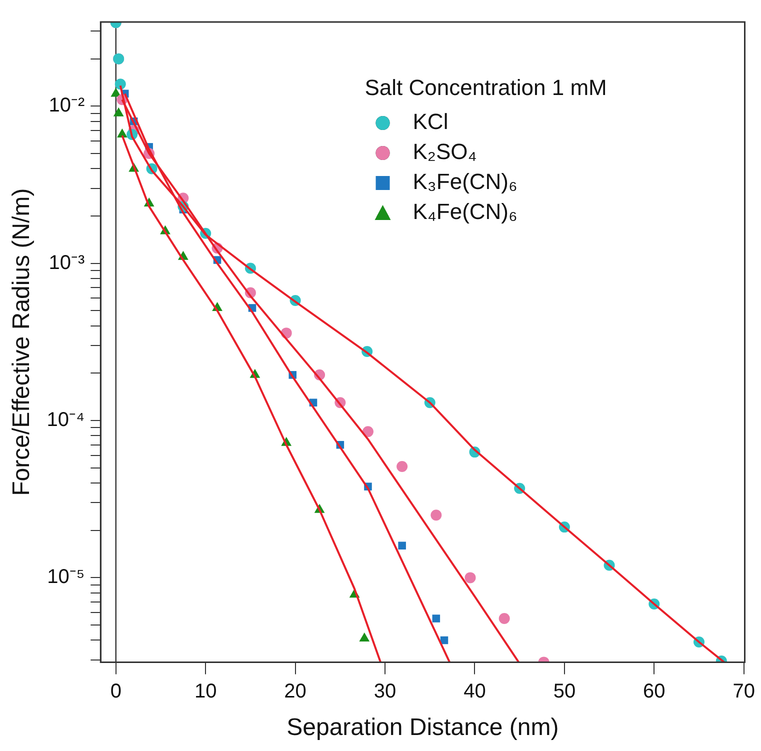  Describe the element at coordinates (465, 211) in the screenshot. I see `legend-label: K₄Fe(CN)₆` at that location.